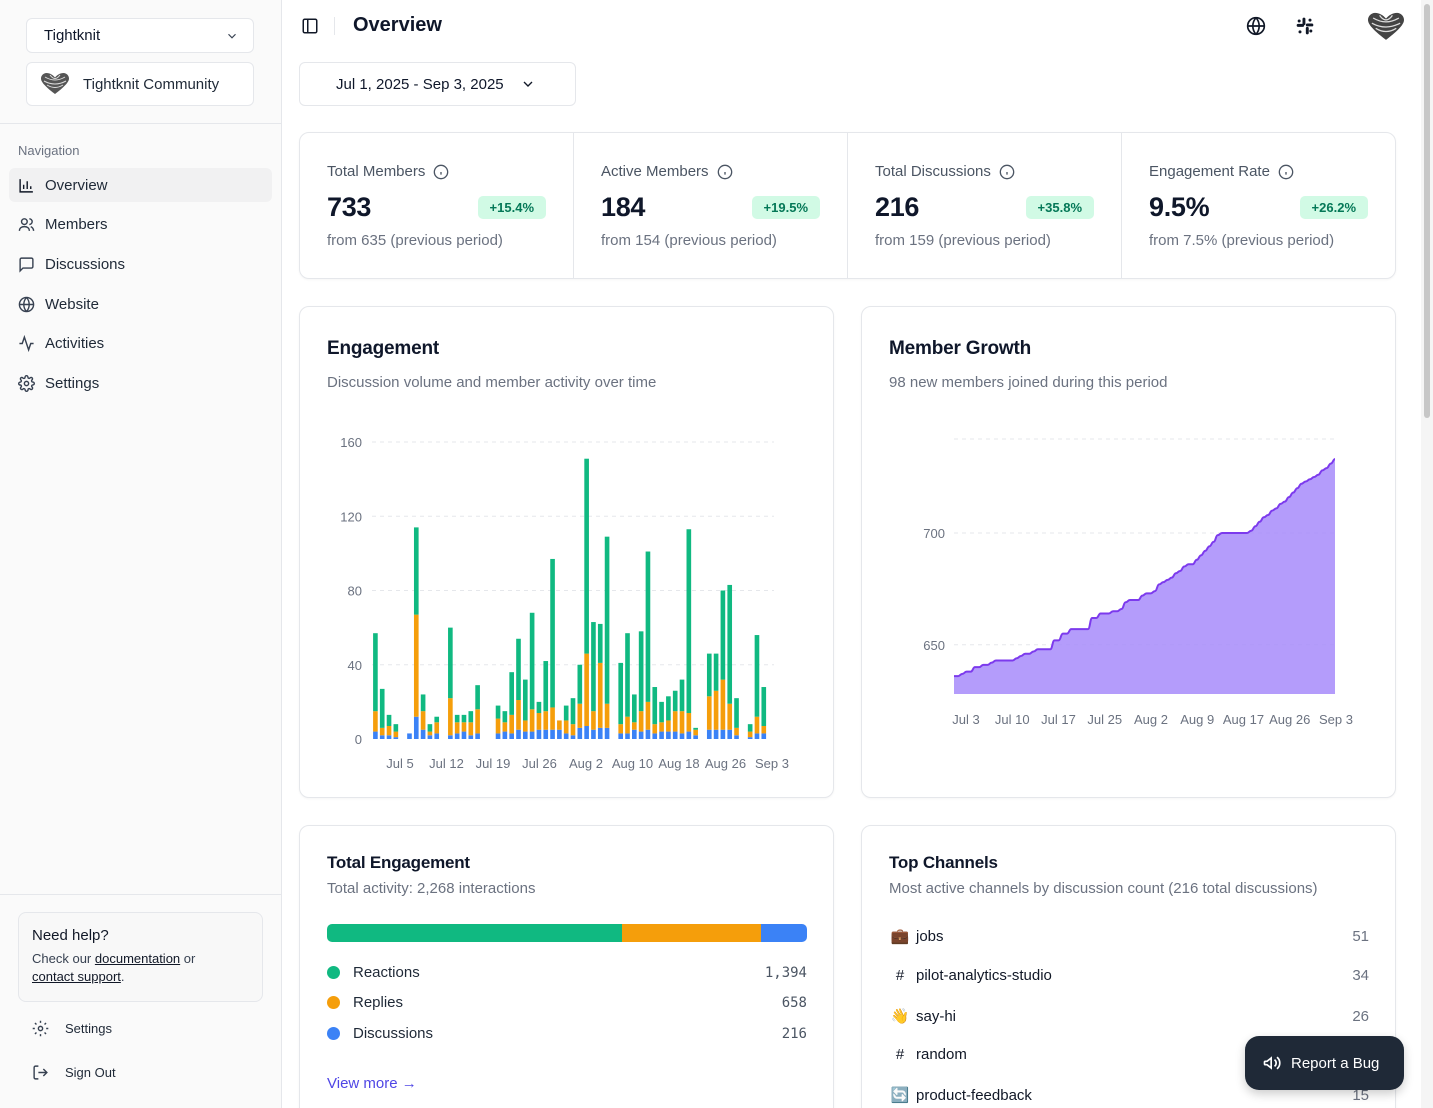 The height and width of the screenshot is (1108, 1433). What do you see at coordinates (710, 171) in the screenshot?
I see `stat-label-row: Active Members` at bounding box center [710, 171].